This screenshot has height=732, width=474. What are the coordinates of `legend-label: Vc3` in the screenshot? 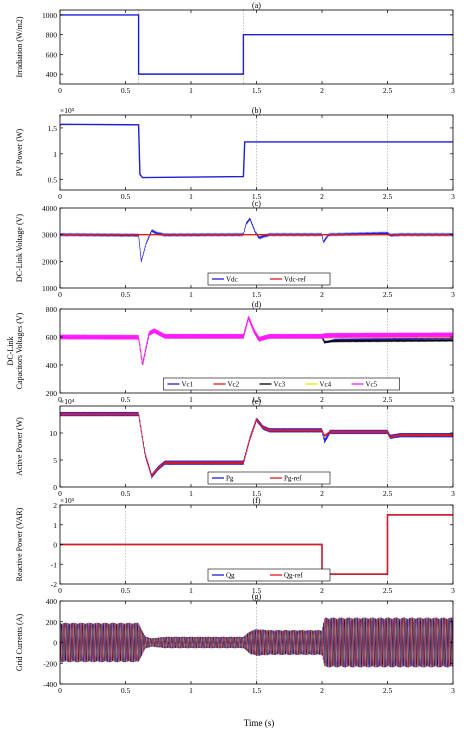 It's located at (280, 385).